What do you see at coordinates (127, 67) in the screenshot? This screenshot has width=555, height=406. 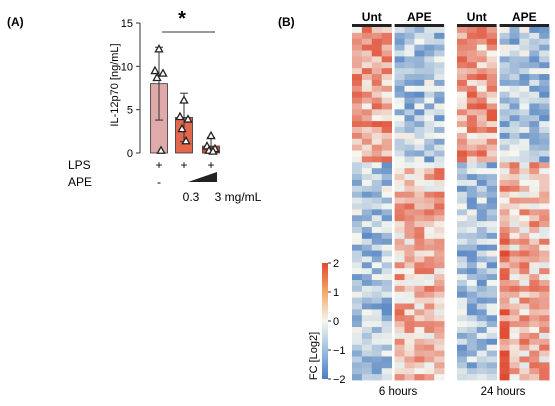 I see `y-tick-label: 10` at bounding box center [127, 67].